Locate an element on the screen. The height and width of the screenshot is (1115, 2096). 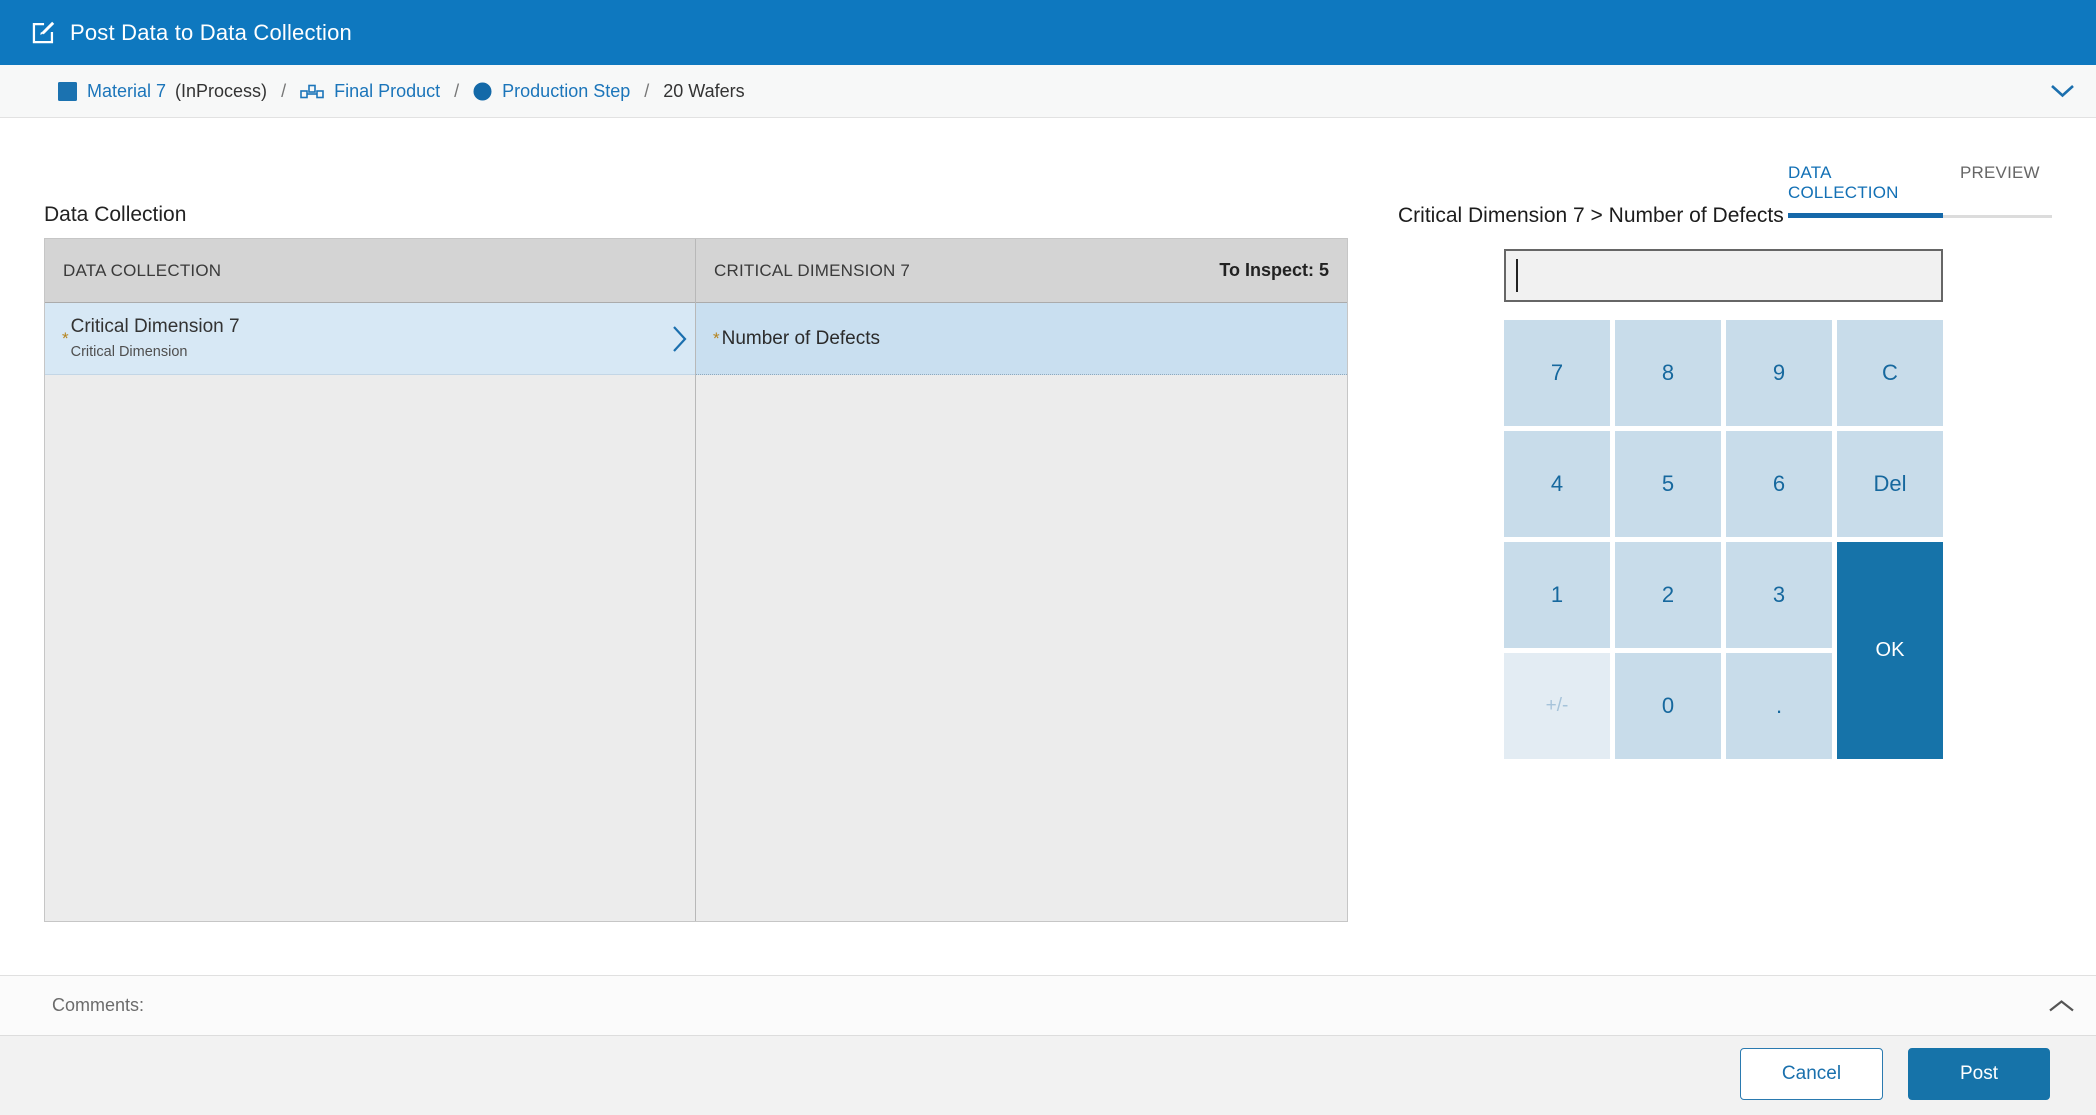
numeric-keypad: OK 7 8 9 C 4 5 6 Del 1 2 3 +/- 0 . is located at coordinates (1723, 539).